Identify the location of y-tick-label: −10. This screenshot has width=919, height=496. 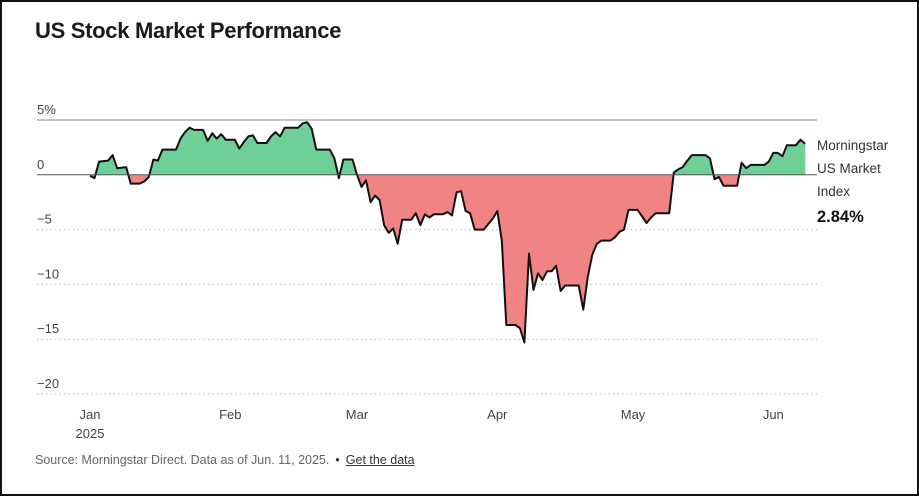
(48, 273).